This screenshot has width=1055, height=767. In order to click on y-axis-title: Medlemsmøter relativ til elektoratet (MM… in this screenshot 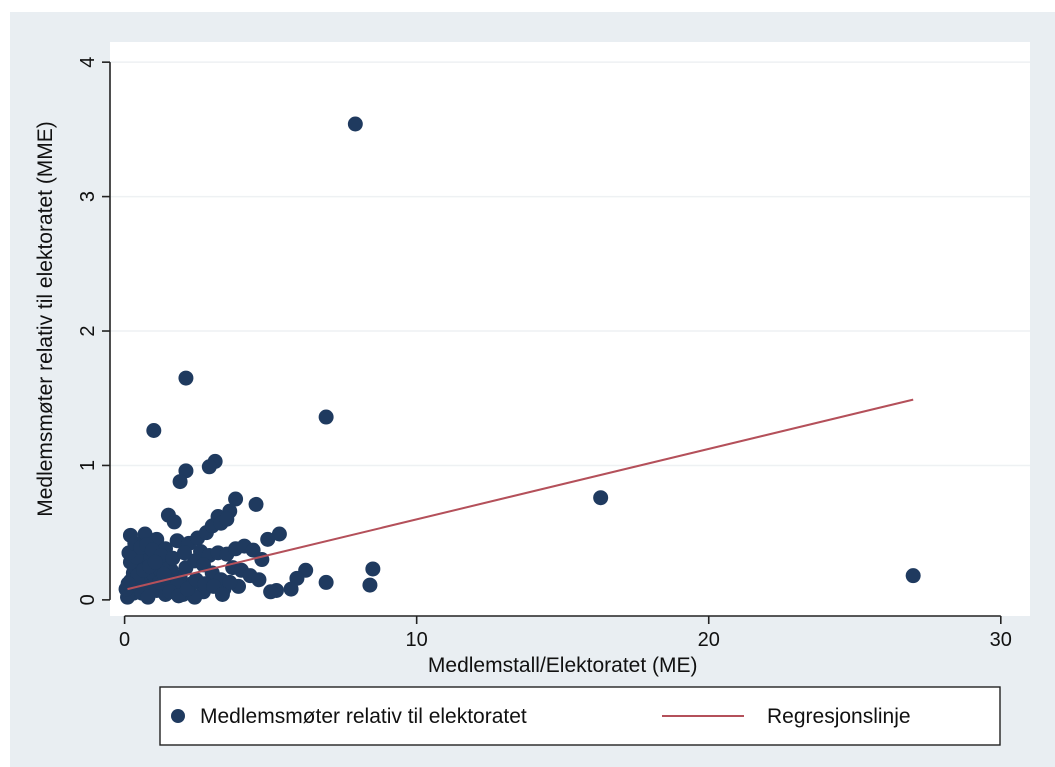, I will do `click(45, 319)`.